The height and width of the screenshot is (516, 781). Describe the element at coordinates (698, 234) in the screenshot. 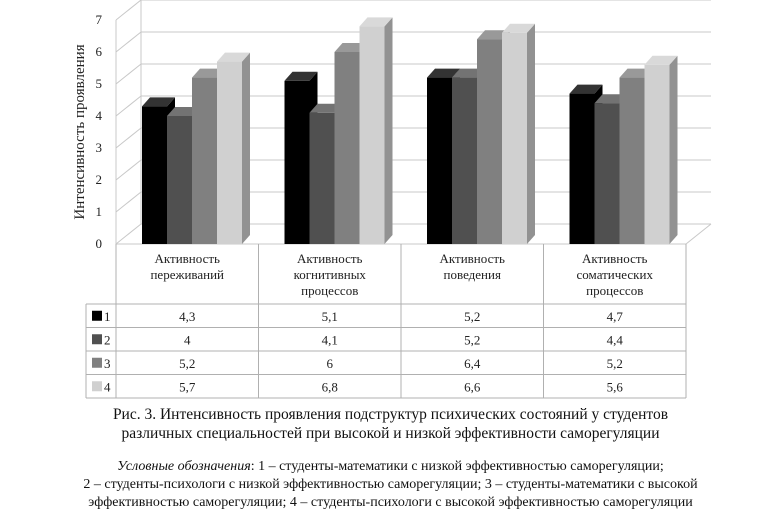

I see `floor-right-edge` at that location.